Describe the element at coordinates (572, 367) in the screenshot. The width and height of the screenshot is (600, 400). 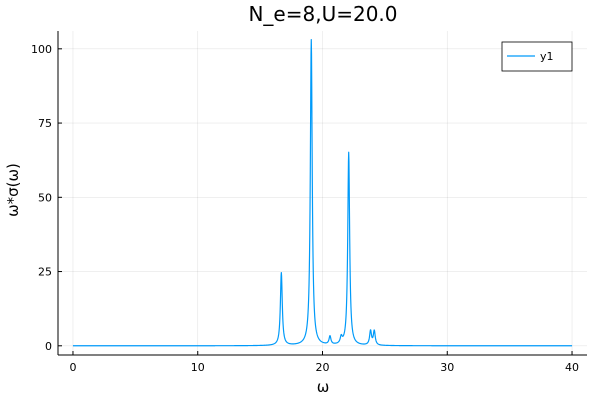
I see `x-tick-label: 40` at that location.